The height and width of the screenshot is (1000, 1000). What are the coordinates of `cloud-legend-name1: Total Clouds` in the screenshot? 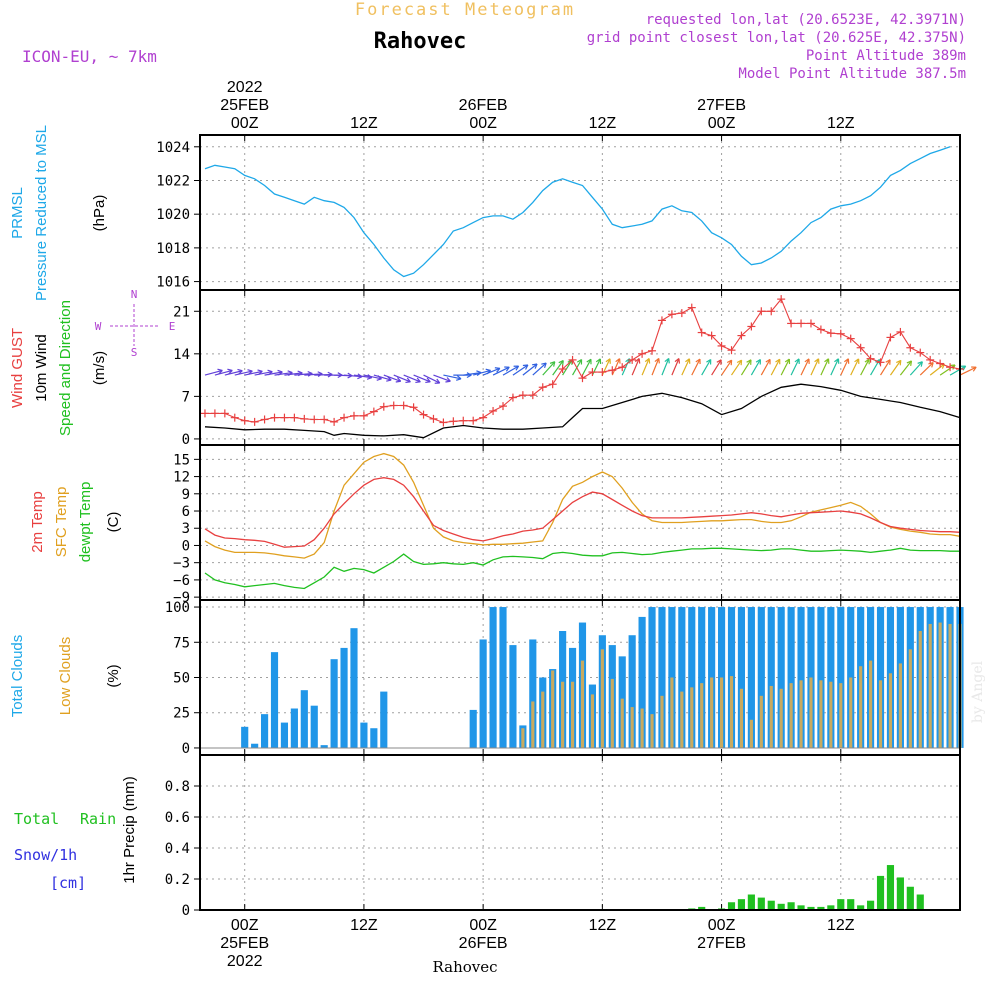 It's located at (17, 676).